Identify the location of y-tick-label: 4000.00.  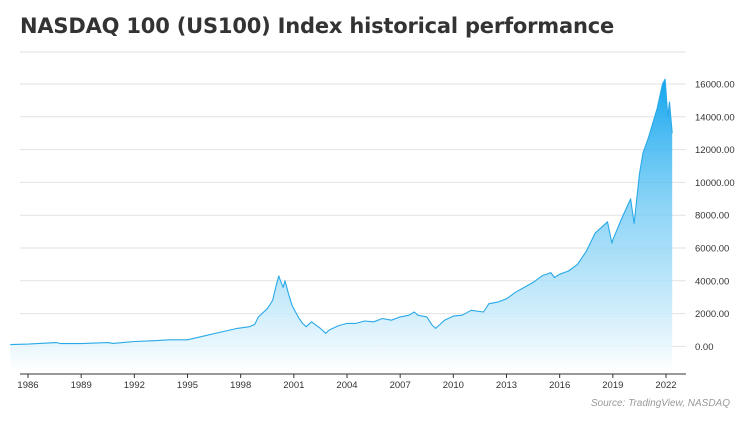
(712, 281).